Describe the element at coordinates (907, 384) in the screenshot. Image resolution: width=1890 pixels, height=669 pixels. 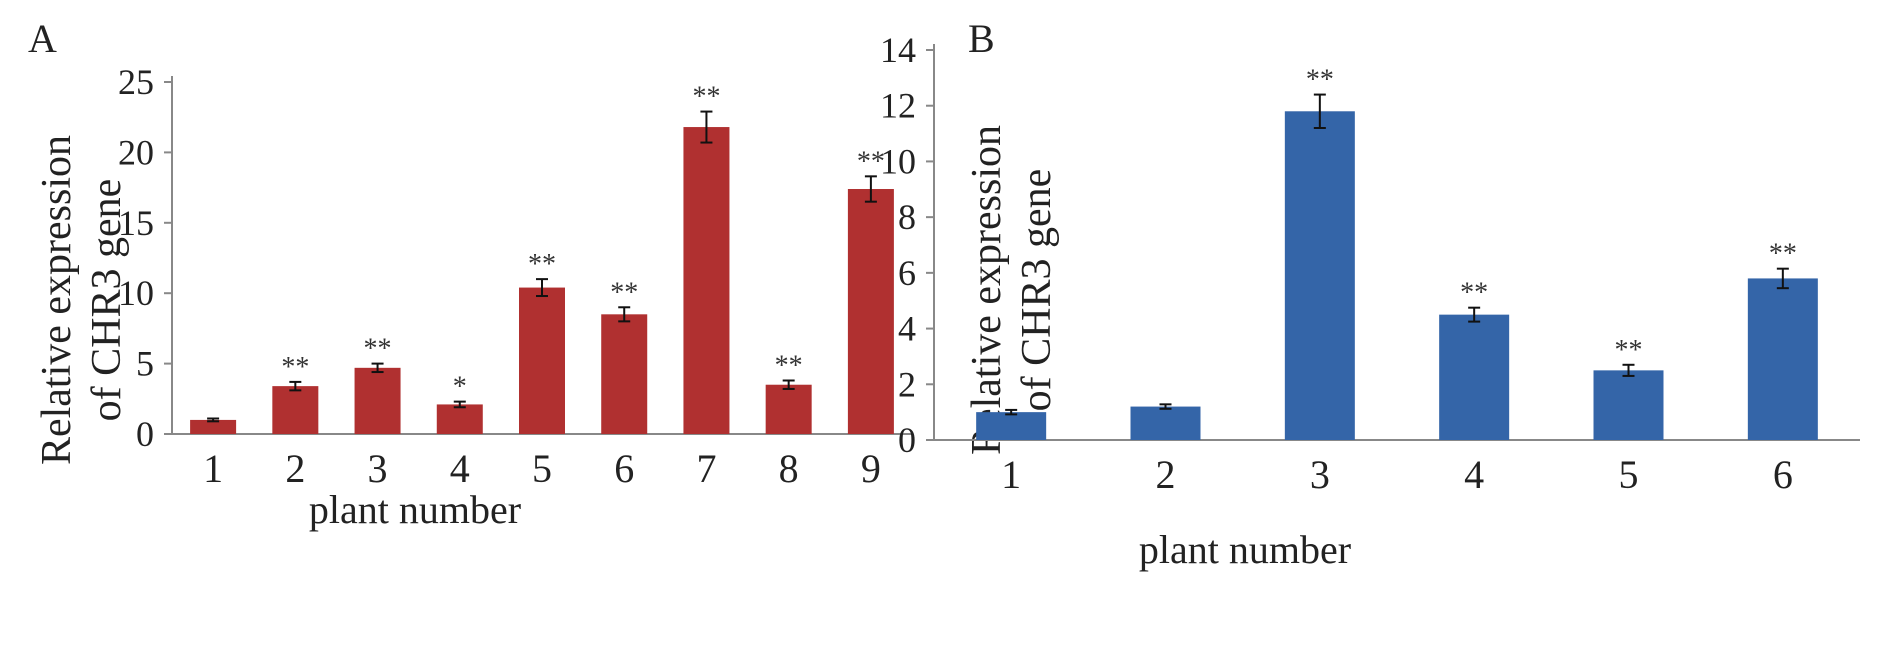
I see `y-tick-label: 2` at that location.